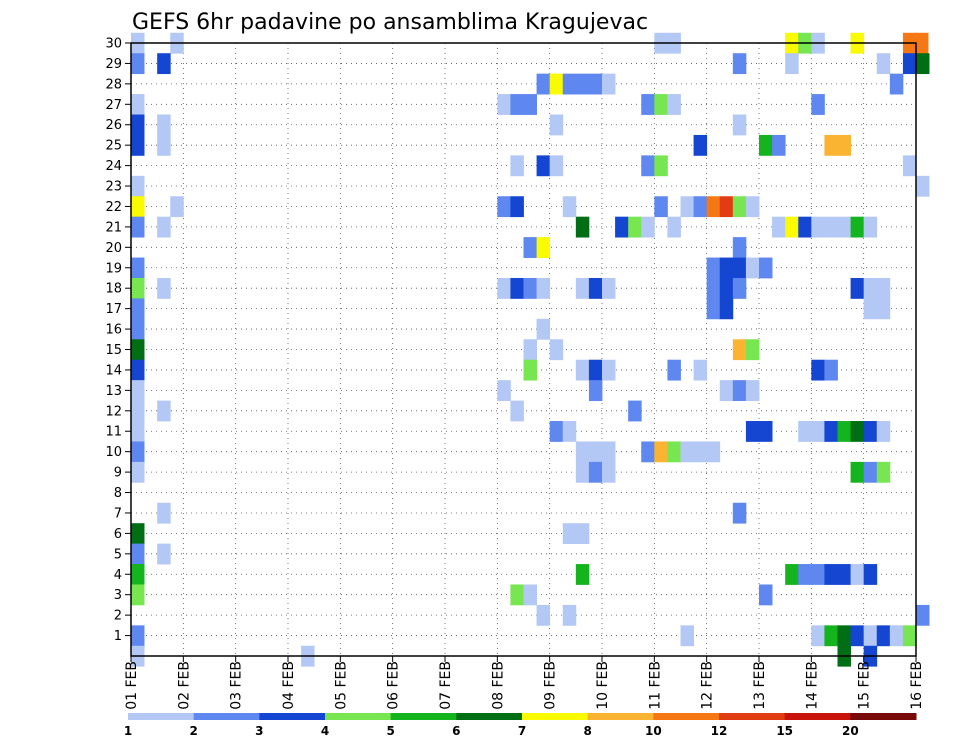  Describe the element at coordinates (113, 330) in the screenshot. I see `y-tick-label: 16` at that location.